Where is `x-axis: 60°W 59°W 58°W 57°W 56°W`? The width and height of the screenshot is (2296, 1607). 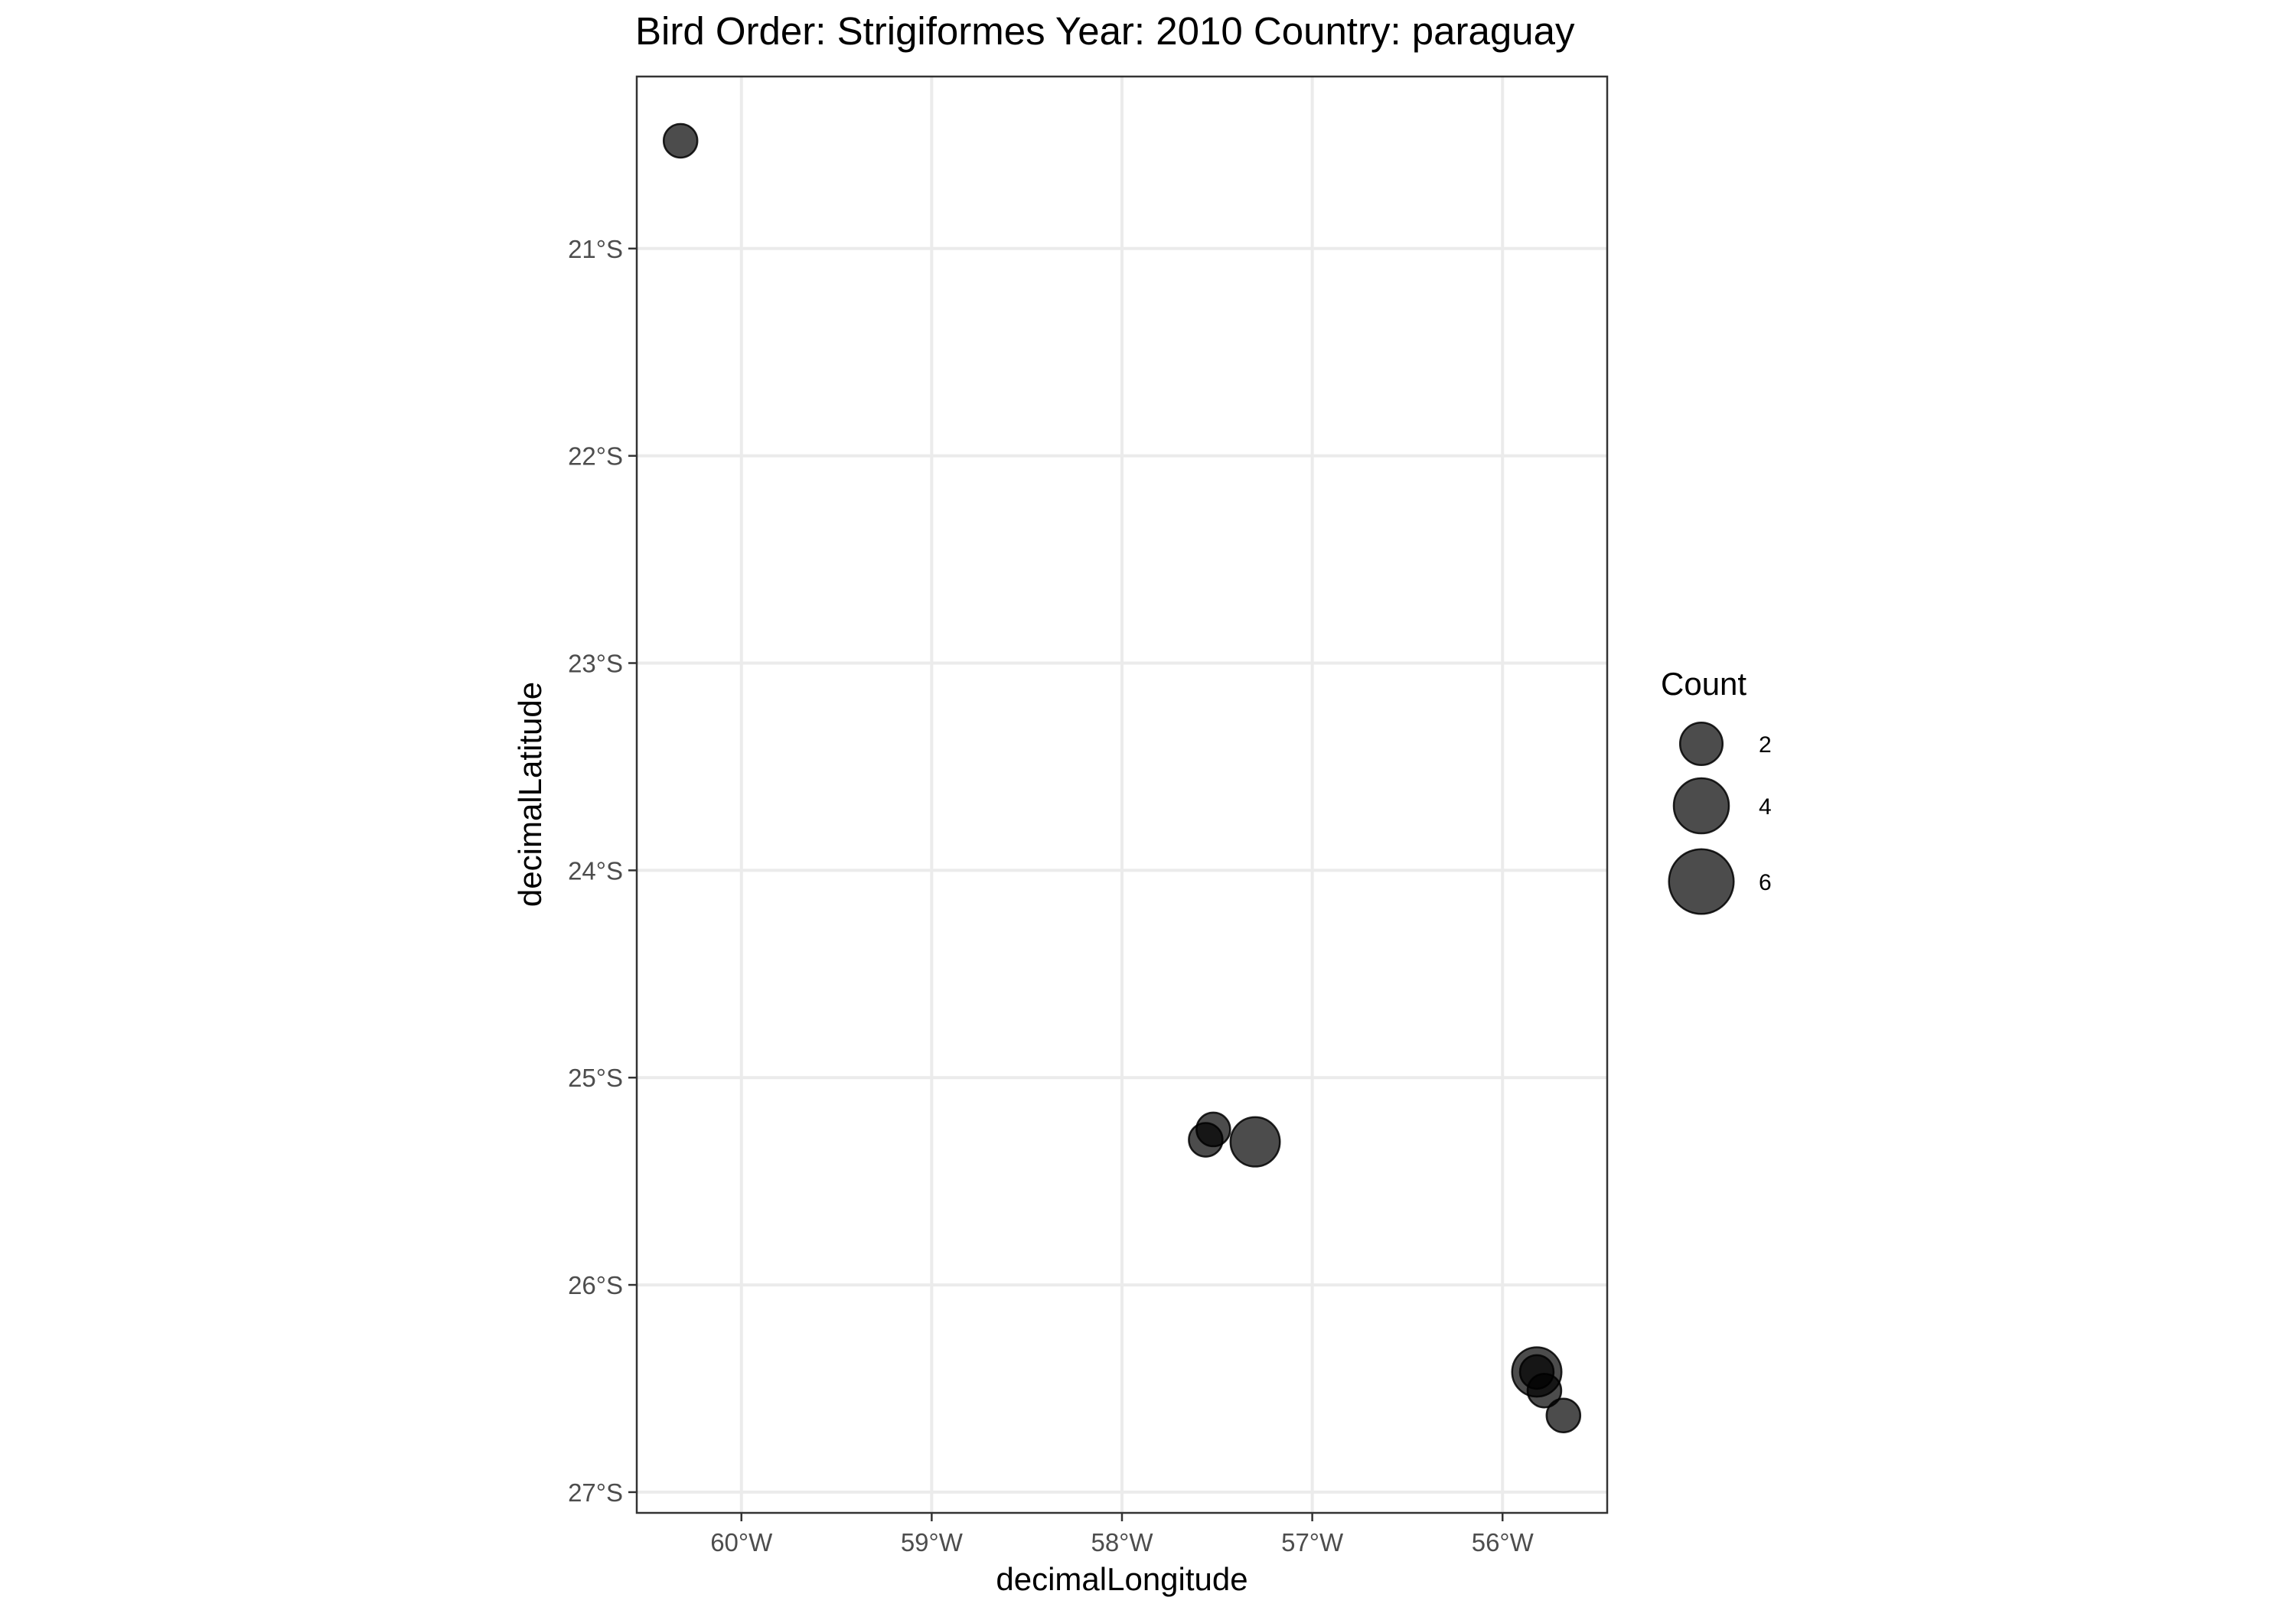
x-axis: 60°W 59°W 58°W 57°W 56°W is located at coordinates (1122, 1535).